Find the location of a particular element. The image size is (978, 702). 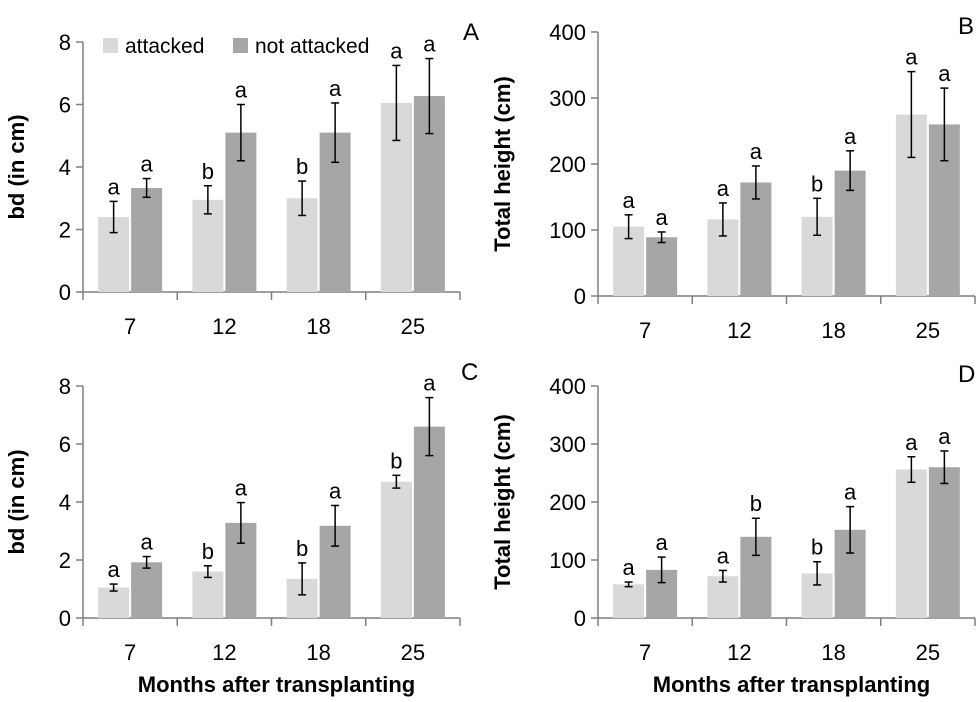

panel-letter: A is located at coordinates (471, 32).